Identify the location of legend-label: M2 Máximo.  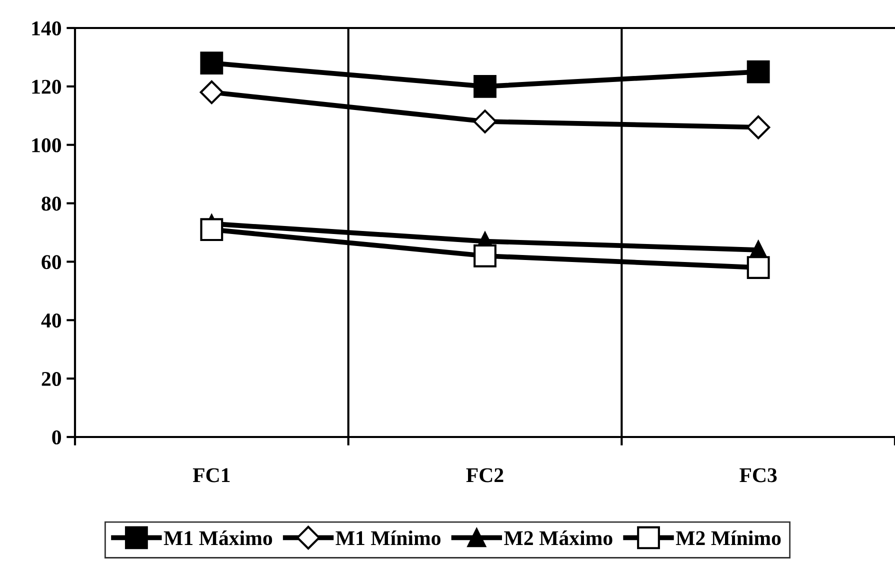
(558, 538).